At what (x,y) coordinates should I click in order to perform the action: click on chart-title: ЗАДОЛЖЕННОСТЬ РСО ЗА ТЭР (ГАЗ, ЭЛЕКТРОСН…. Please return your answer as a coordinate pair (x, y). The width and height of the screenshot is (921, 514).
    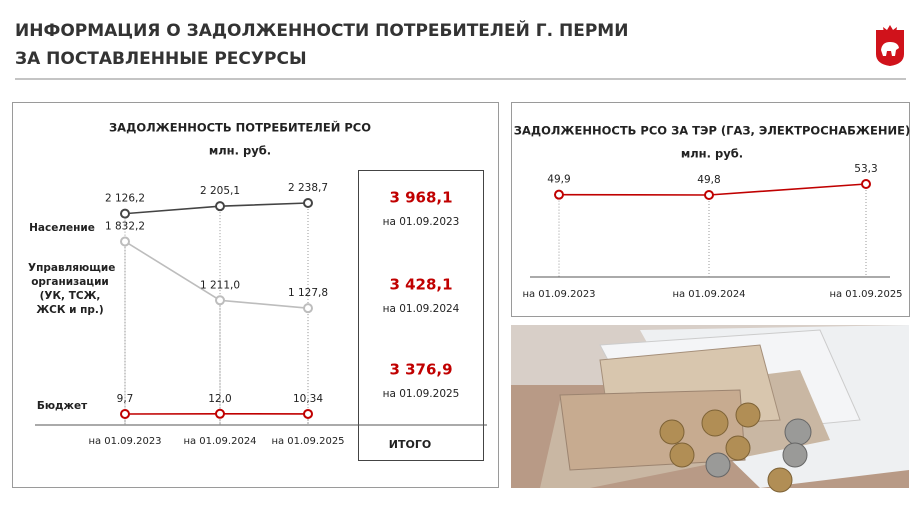
    Looking at the image, I should click on (712, 131).